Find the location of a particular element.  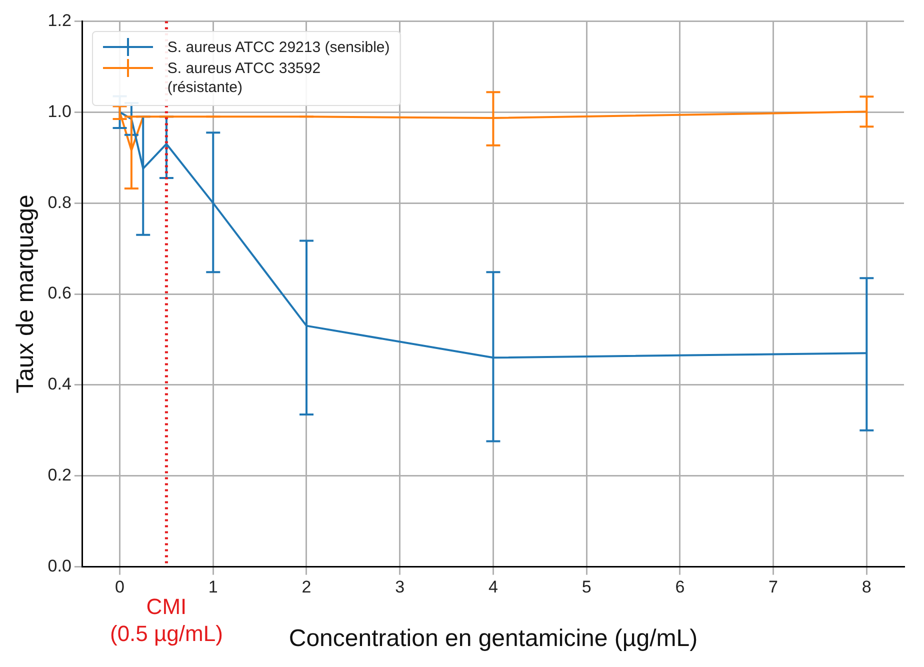

legend-label: S. aureus ATCC 33592 (résistante) is located at coordinates (244, 78).